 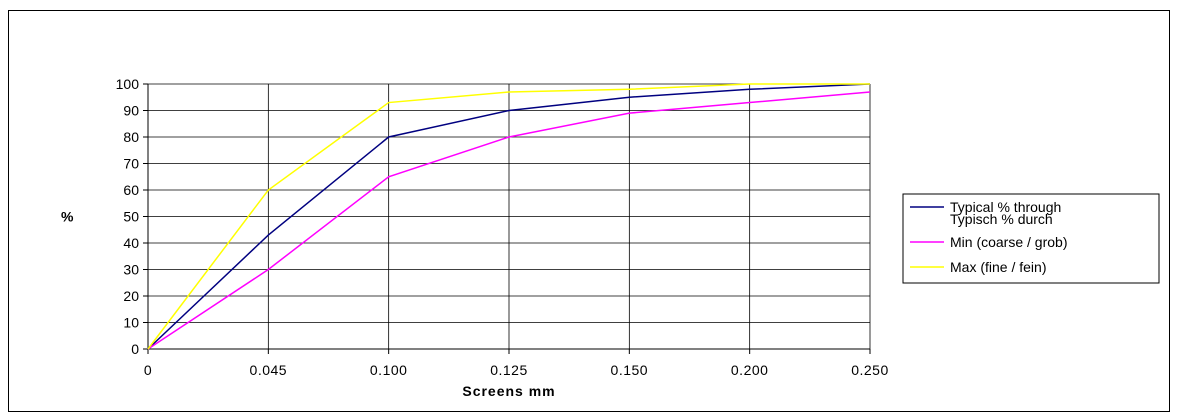 What do you see at coordinates (269, 370) in the screenshot?
I see `x-tick-label: 0.045` at bounding box center [269, 370].